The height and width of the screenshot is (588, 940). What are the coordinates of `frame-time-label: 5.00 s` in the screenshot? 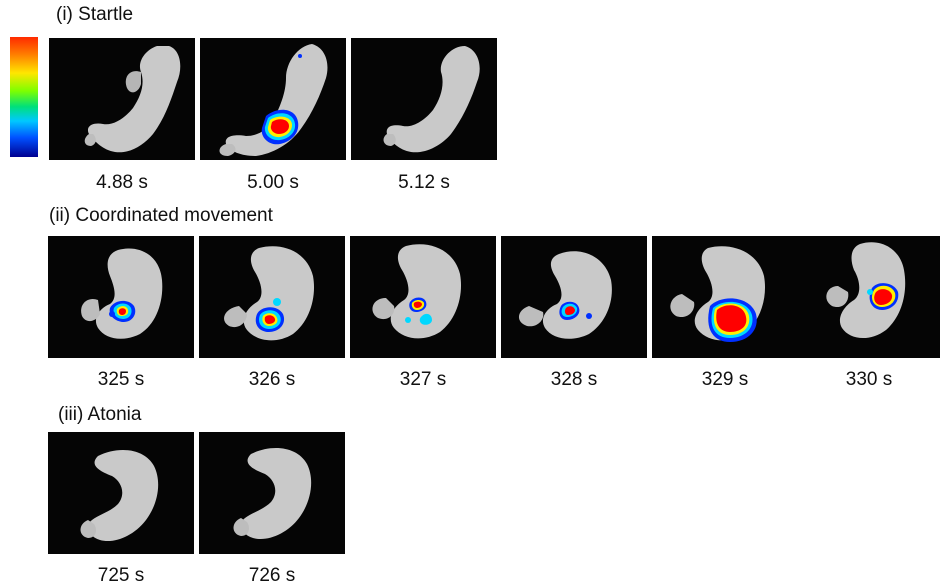 It's located at (273, 182).